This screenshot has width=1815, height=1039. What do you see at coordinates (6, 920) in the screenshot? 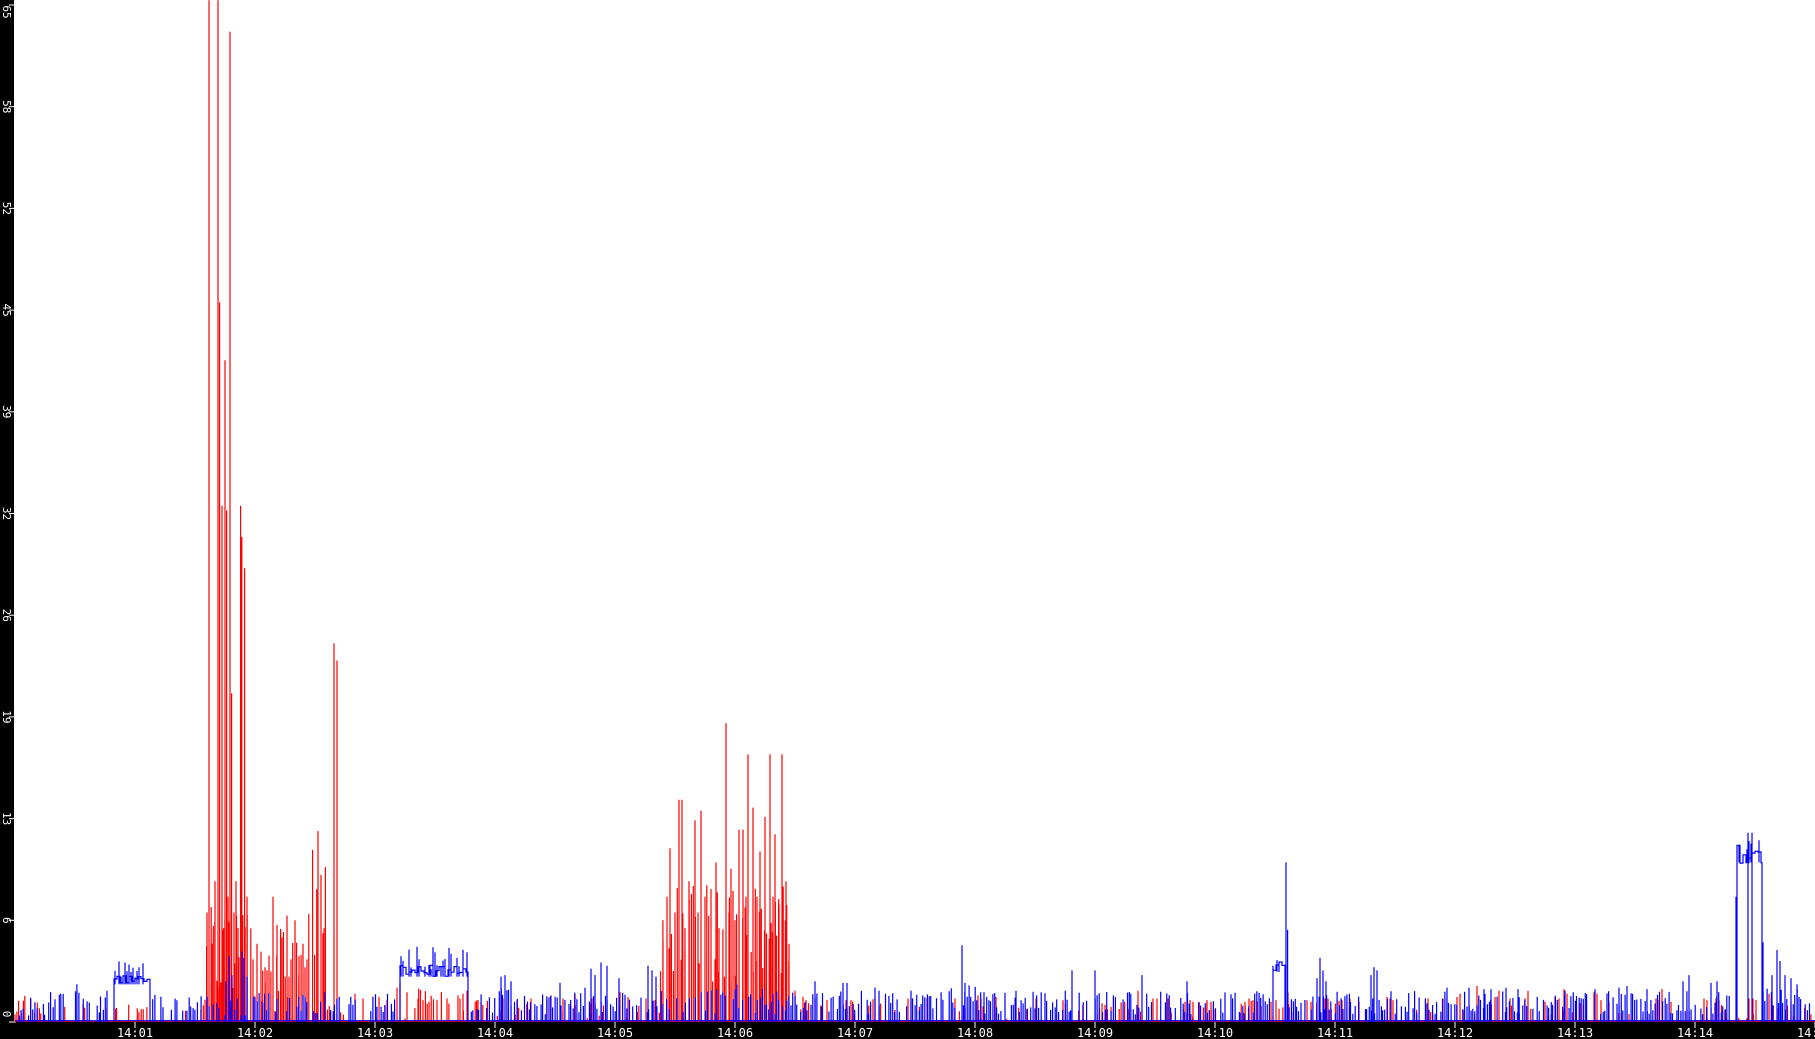
I see `y-tick-label: 6` at bounding box center [6, 920].